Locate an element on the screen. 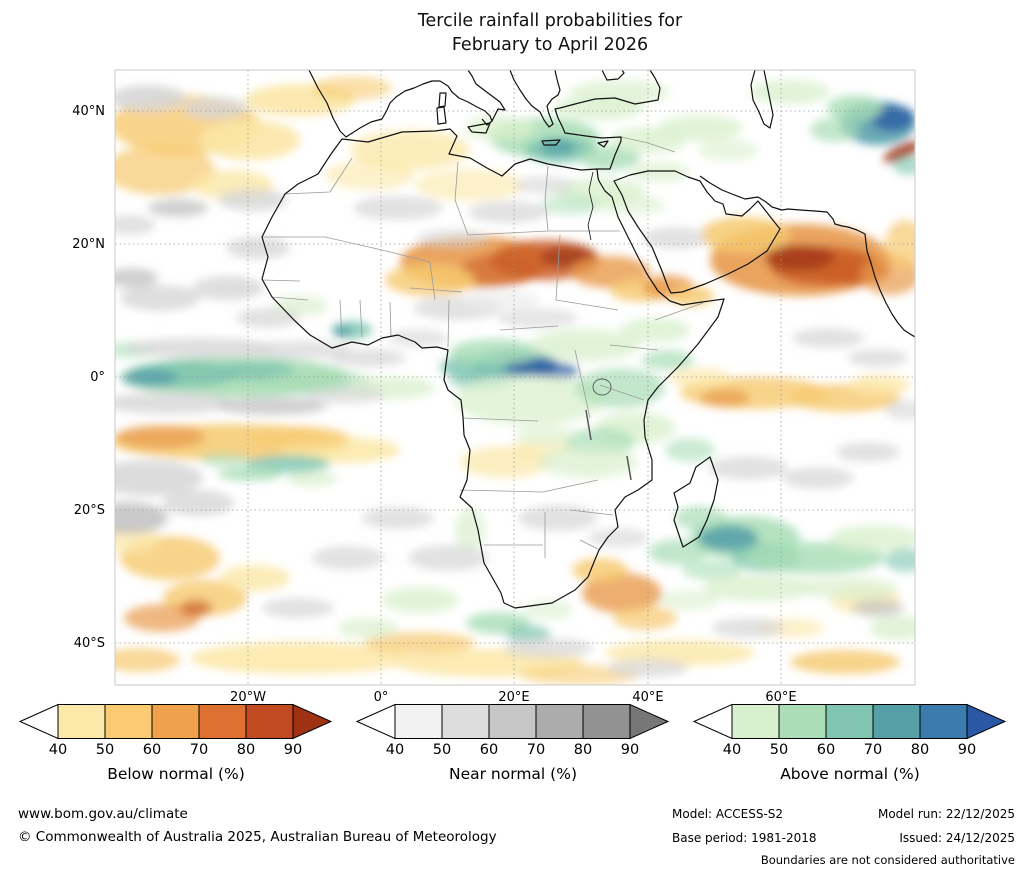  sicily-coastline is located at coordinates (479, 128).